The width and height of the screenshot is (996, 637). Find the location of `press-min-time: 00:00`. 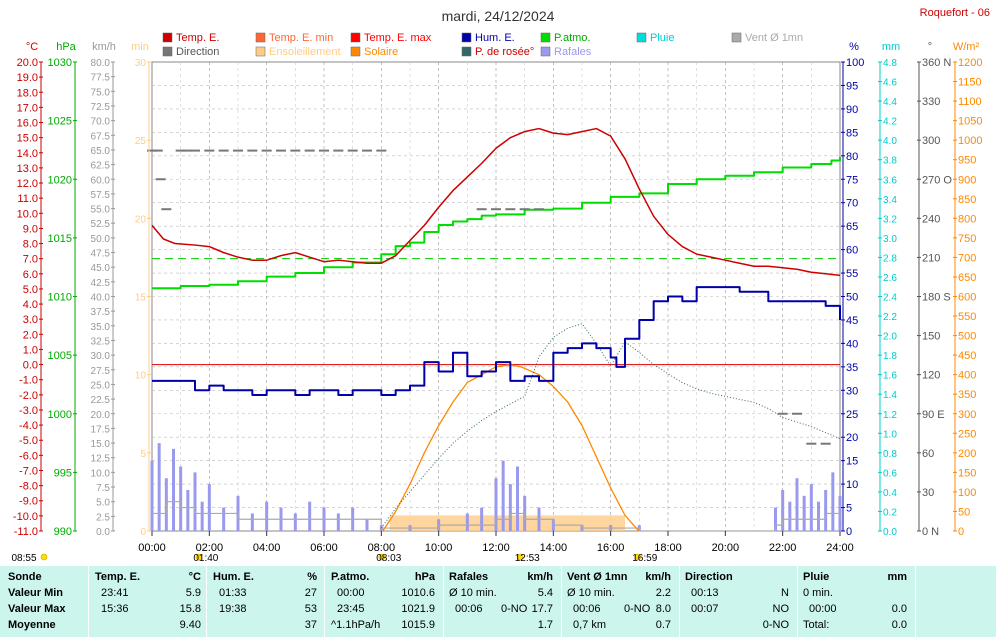

press-min-time: 00:00 is located at coordinates (351, 593).